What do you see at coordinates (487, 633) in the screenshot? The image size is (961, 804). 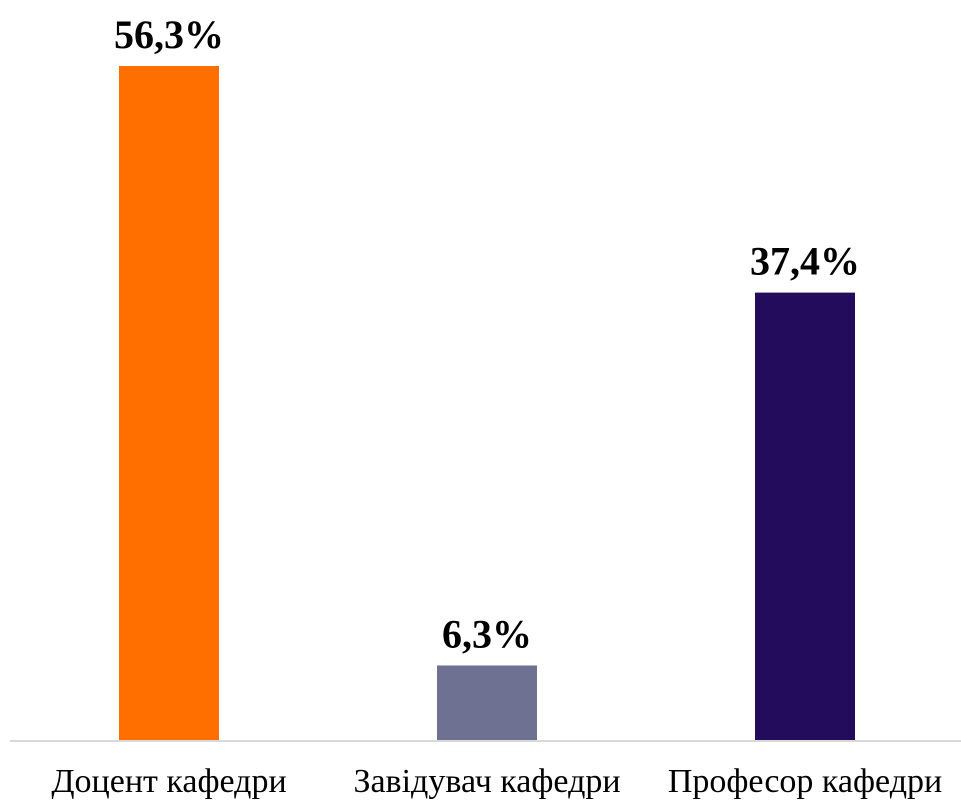 I see `data-label-2: 6,3%` at bounding box center [487, 633].